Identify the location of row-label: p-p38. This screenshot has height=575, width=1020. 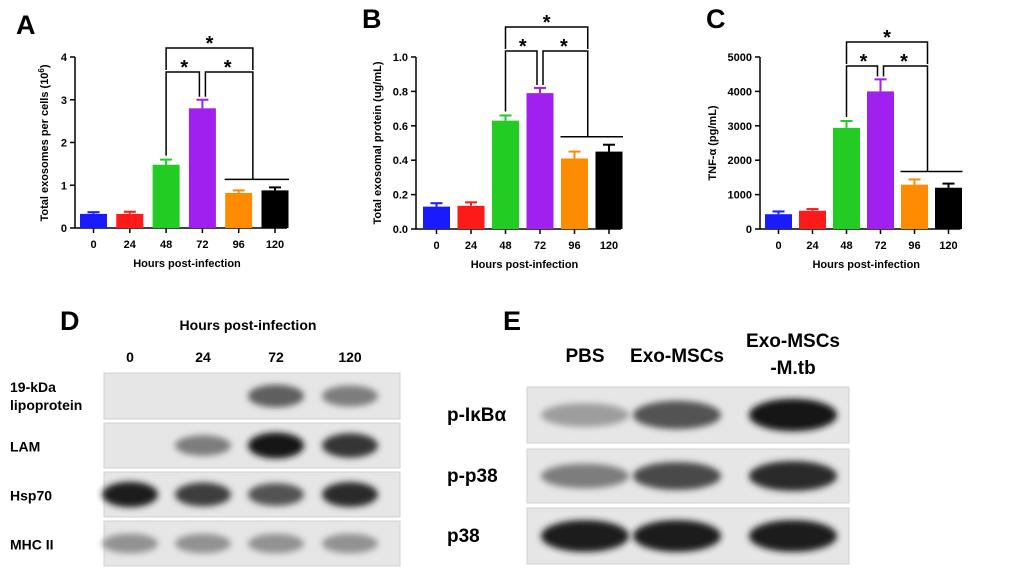
(472, 476).